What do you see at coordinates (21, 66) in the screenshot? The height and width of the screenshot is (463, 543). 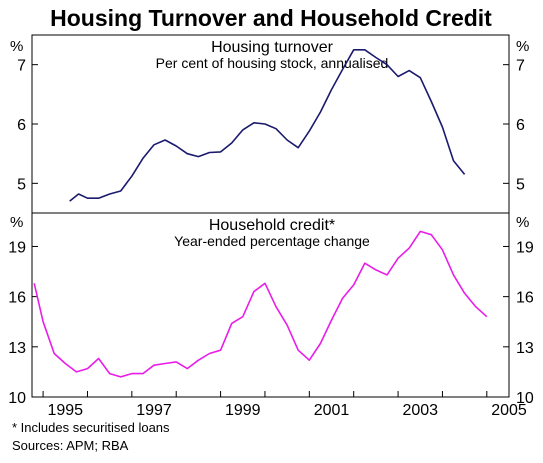 I see `y-tick-label-left: 7` at bounding box center [21, 66].